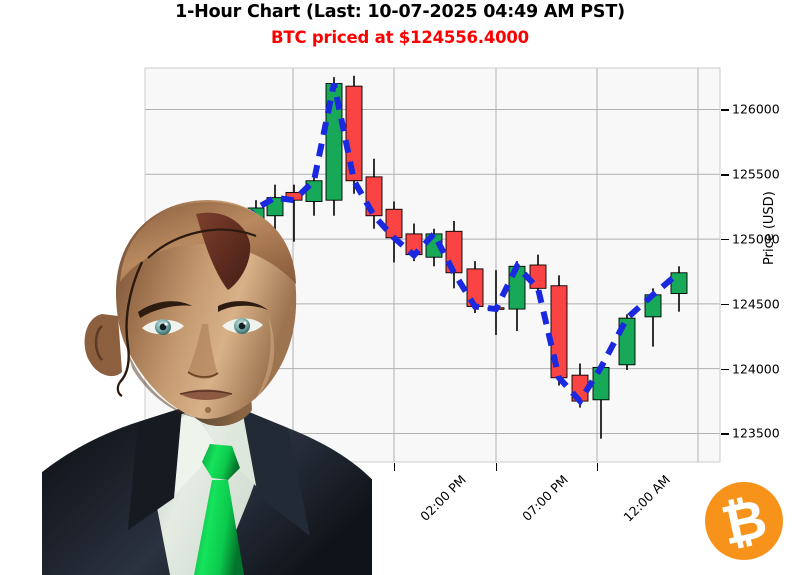 This screenshot has width=800, height=575. Describe the element at coordinates (756, 433) in the screenshot. I see `y-axis-tick-label: 123500` at that location.